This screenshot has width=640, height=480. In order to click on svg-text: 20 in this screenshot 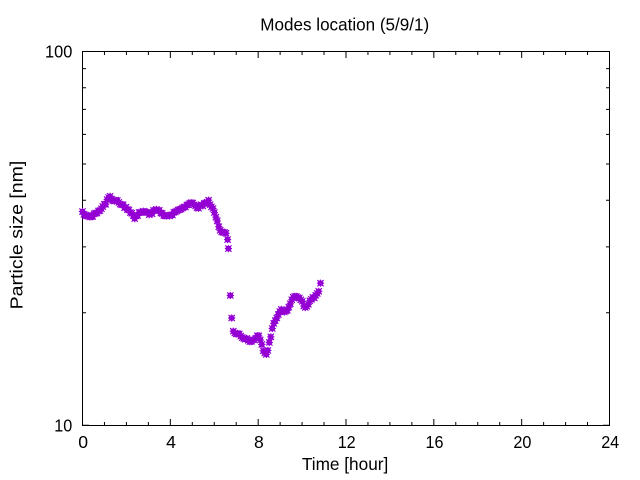, I will do `click(522, 442)`.